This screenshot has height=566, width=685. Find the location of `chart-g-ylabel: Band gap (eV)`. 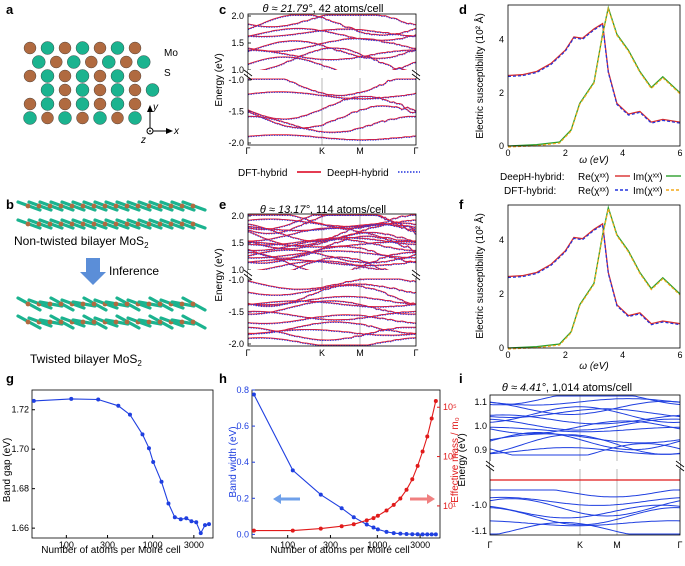

chart-g-ylabel: Band gap (eV) is located at coordinates (7, 470).